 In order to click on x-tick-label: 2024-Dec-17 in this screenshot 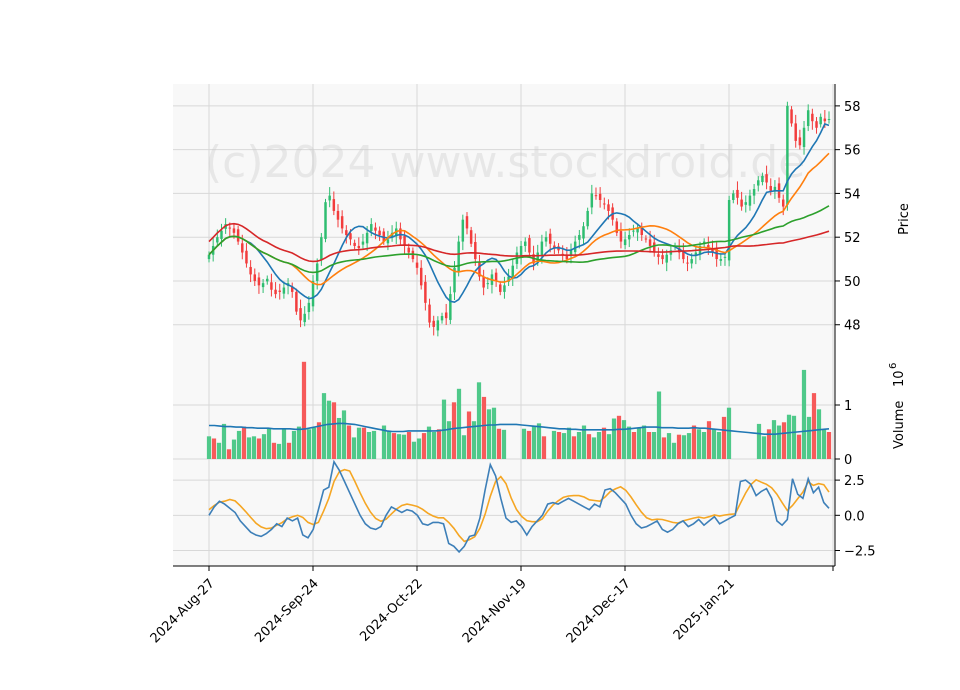, I will do `click(599, 611)`.